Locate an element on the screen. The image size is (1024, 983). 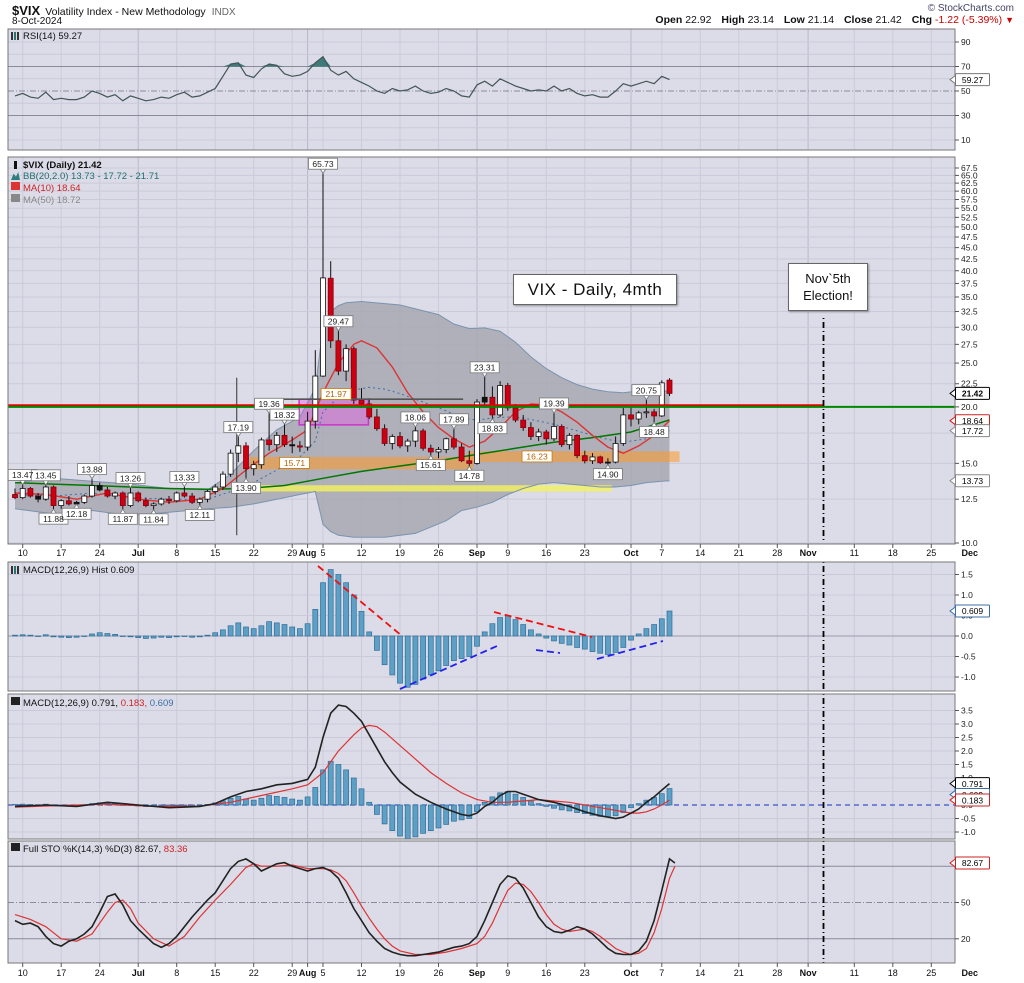
svg-text: -1.0 is located at coordinates (968, 832).